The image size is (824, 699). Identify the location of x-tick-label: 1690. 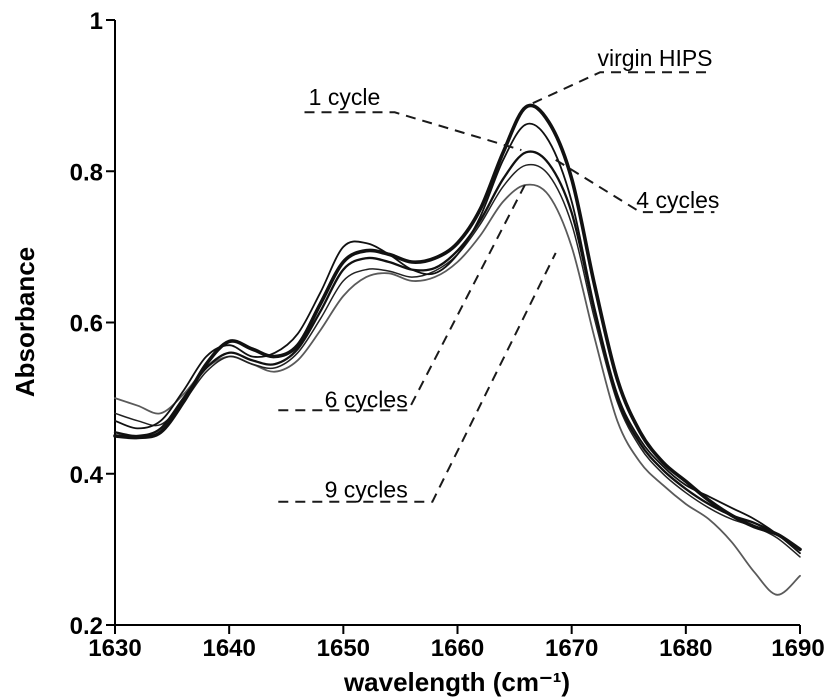
(797, 648).